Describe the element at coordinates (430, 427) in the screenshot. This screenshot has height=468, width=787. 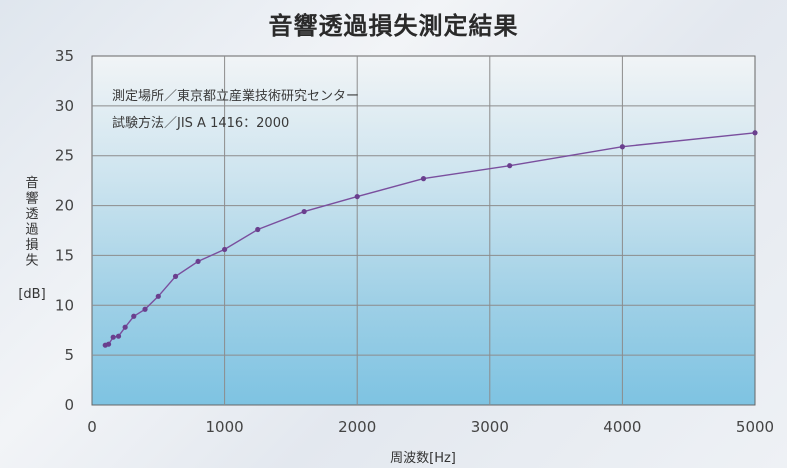
I see `x-tick-labels: 0 1000 2000 3000 4000 5000` at that location.